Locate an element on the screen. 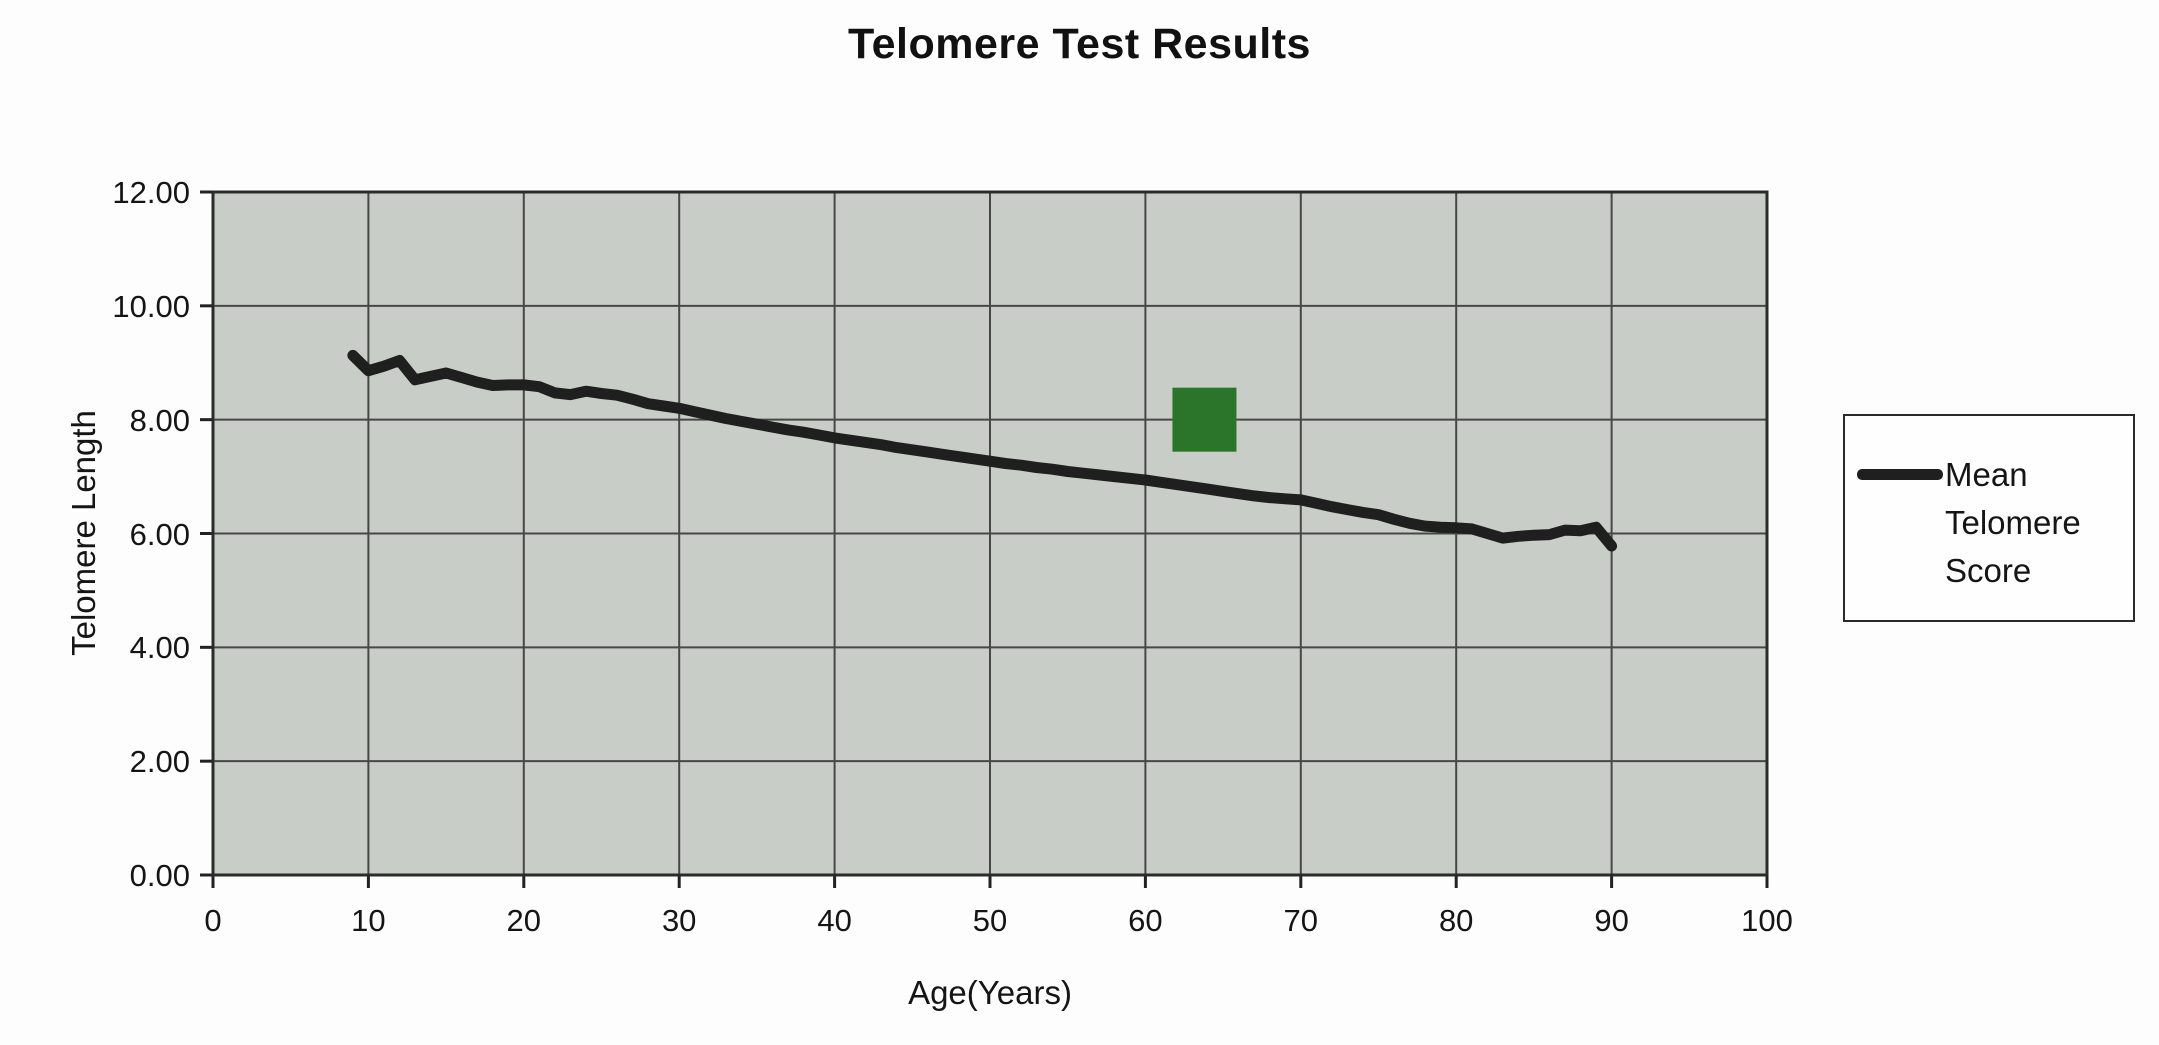 Image resolution: width=2159 pixels, height=1045 pixels. mean-telomere-score-line is located at coordinates (982, 450).